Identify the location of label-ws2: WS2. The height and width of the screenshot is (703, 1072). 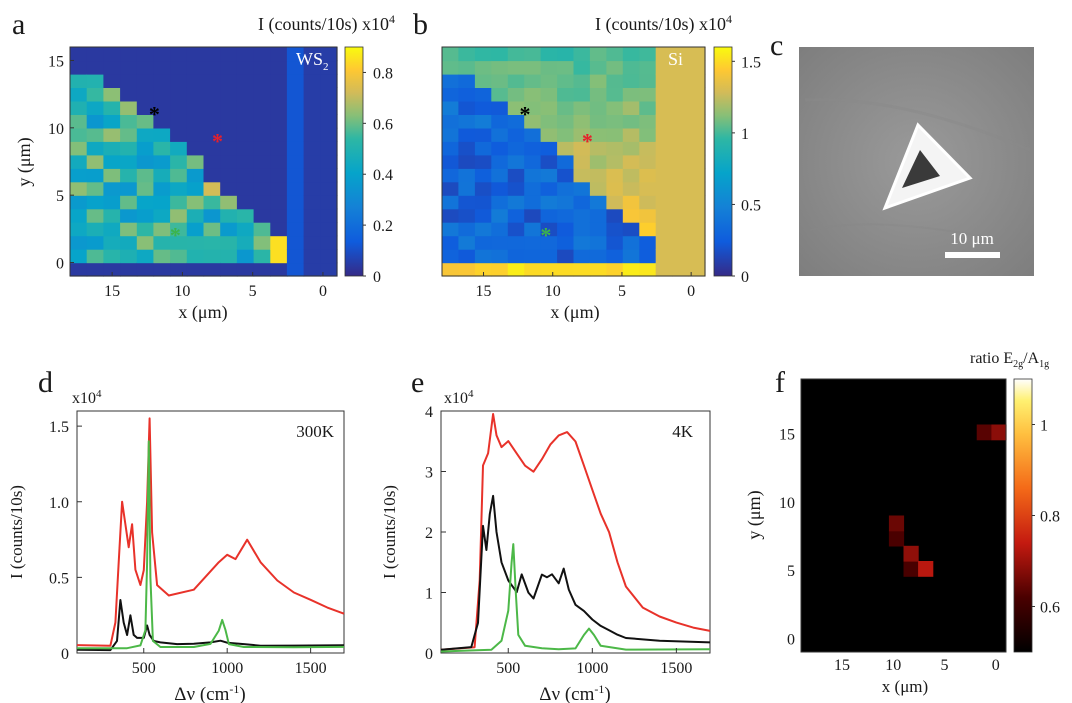
(312, 61).